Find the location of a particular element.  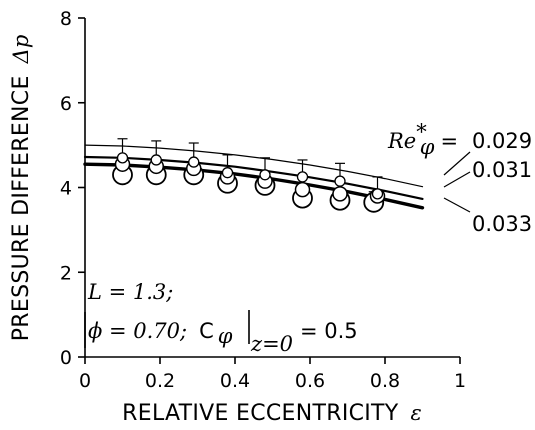

annotation-subscript: z=0 is located at coordinates (271, 344).